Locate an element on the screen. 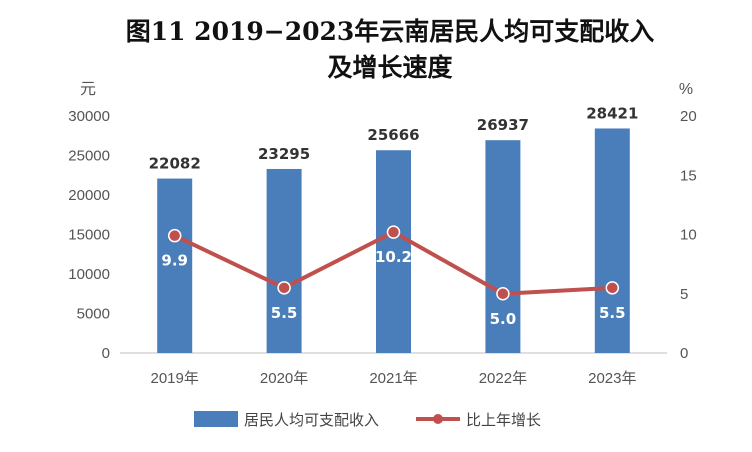 Image resolution: width=752 pixels, height=452 pixels. left-axis-tick-label: 15000 is located at coordinates (89, 235).